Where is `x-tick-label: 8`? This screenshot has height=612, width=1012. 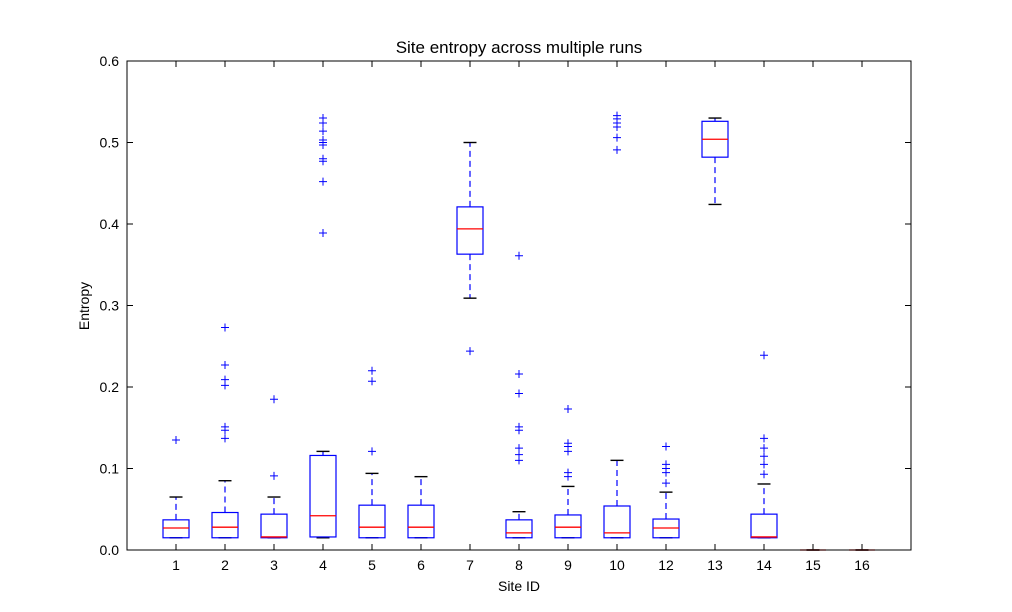 x-tick-label: 8 is located at coordinates (519, 565).